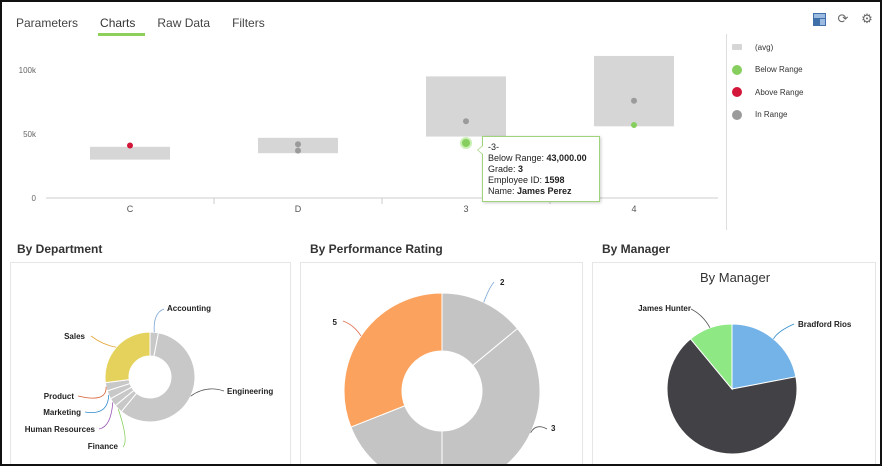  I want to click on performance-panel: 2 3 5, so click(441, 364).